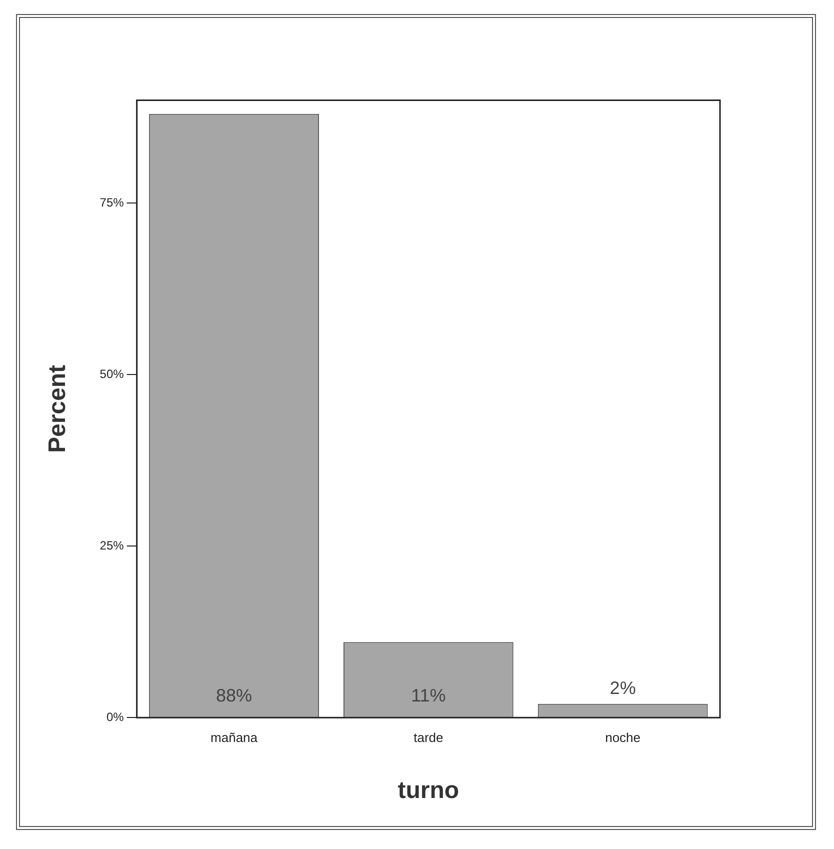 The image size is (834, 849). Describe the element at coordinates (112, 202) in the screenshot. I see `y-tick-label: 75%` at that location.